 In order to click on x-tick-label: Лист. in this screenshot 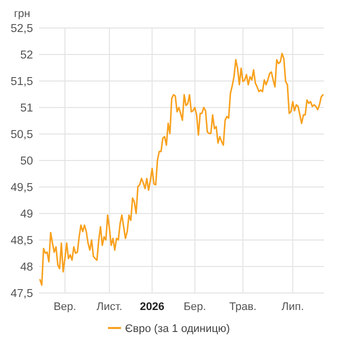, I will do `click(109, 307)`.